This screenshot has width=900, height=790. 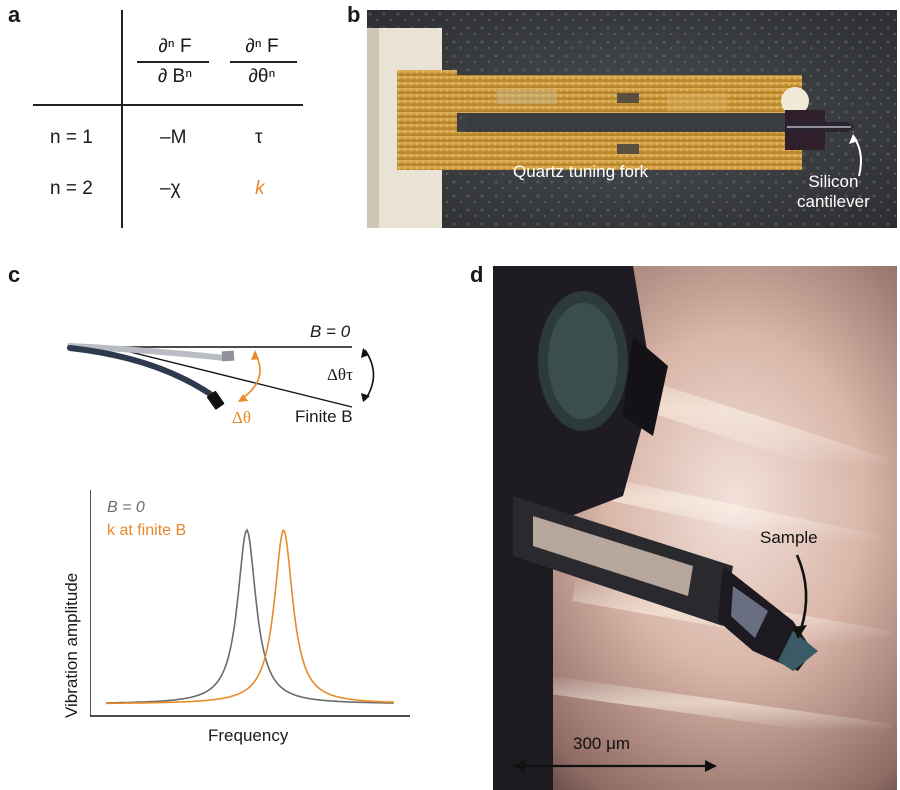 I want to click on series-line-finite-b, so click(x=250, y=617).